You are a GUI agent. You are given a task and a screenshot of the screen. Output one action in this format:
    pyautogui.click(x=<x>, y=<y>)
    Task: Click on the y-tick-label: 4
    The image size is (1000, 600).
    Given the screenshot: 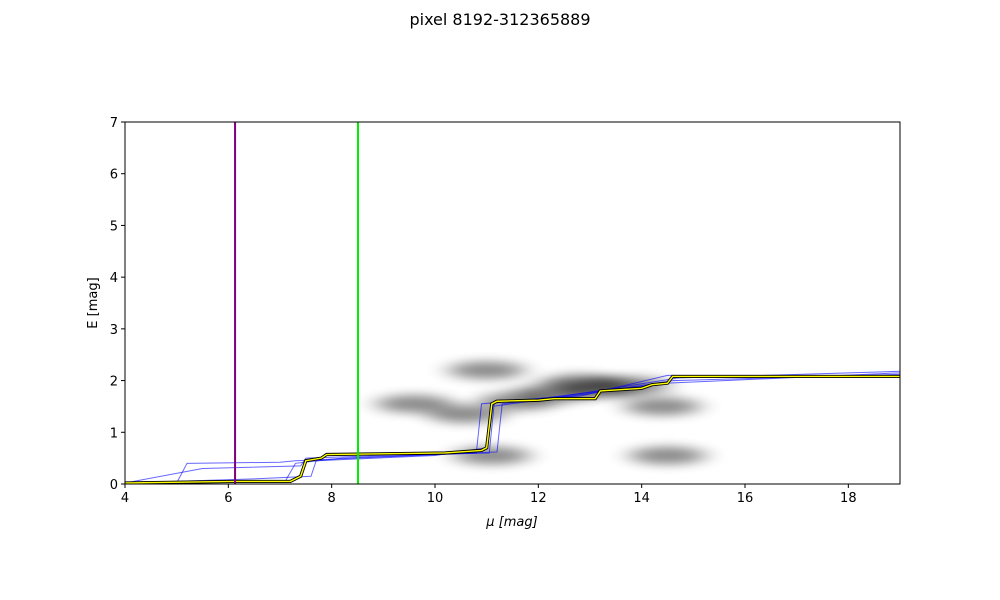 What is the action you would take?
    pyautogui.click(x=114, y=278)
    